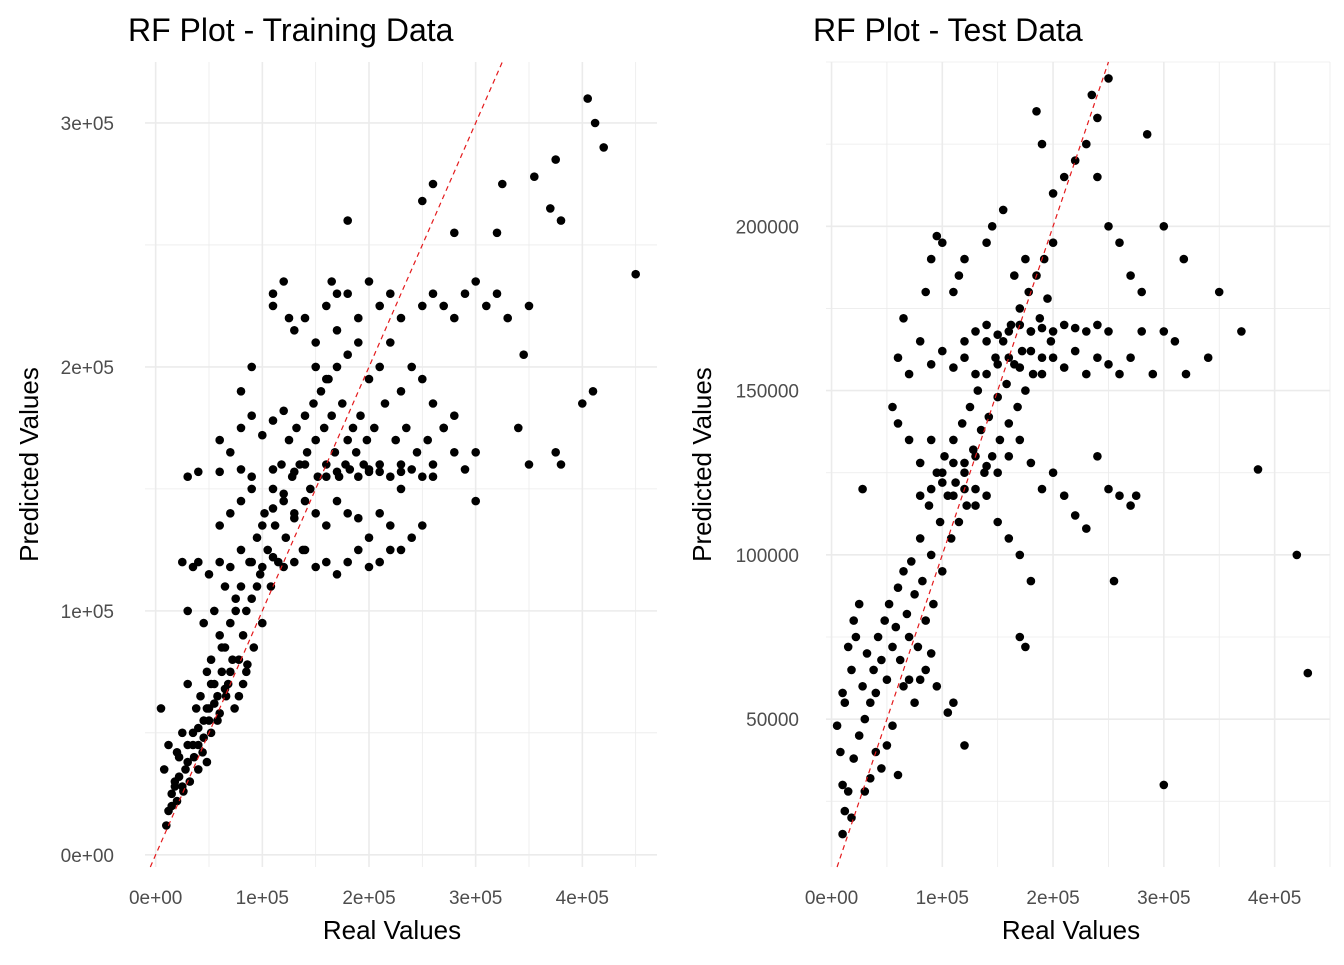  I want to click on x-axis-label: Real Values, so click(392, 930).